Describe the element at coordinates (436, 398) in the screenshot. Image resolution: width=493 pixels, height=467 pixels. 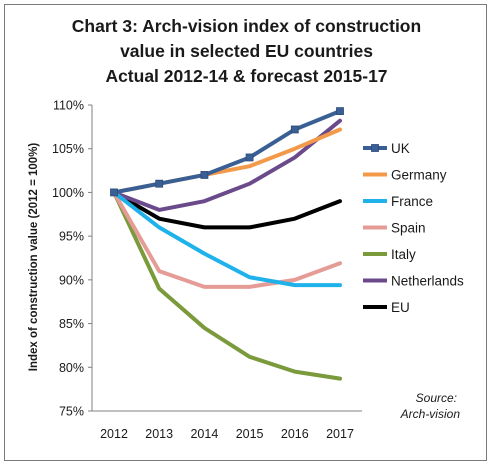
I see `source-label: Source:` at that location.